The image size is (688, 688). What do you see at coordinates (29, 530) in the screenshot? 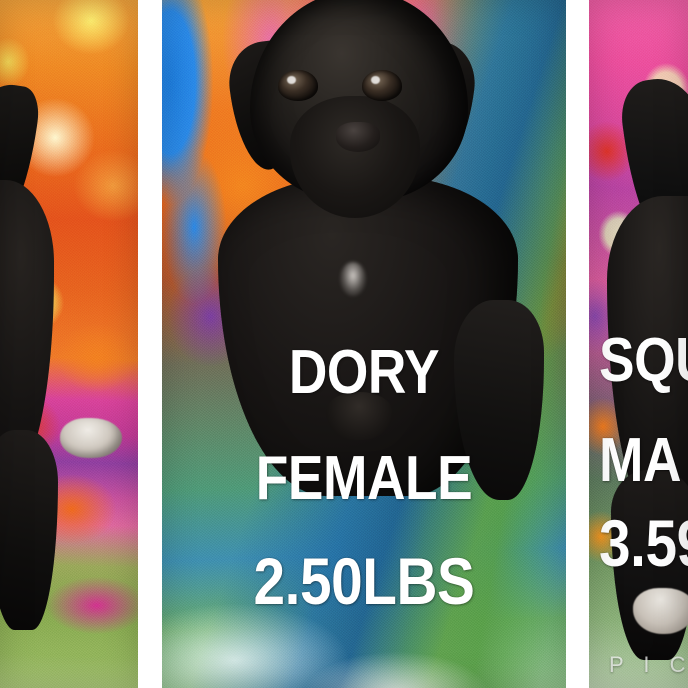
I see `puppy-leg-left-panel` at bounding box center [29, 530].